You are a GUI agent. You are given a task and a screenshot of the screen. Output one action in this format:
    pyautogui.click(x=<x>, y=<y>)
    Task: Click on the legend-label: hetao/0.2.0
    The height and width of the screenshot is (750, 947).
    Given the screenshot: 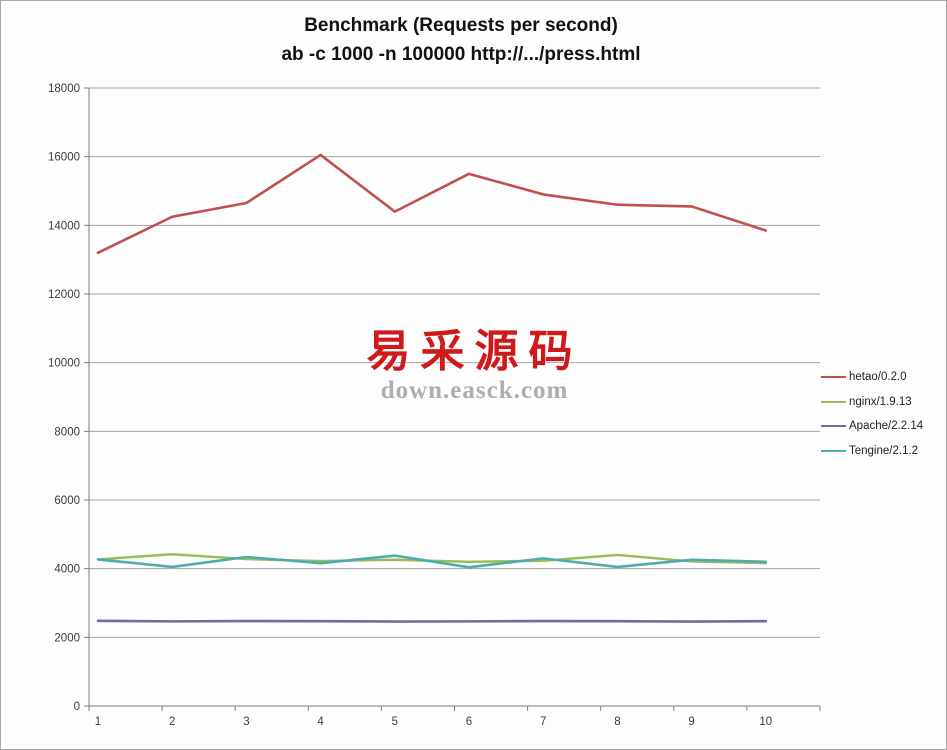 What is the action you would take?
    pyautogui.click(x=878, y=377)
    